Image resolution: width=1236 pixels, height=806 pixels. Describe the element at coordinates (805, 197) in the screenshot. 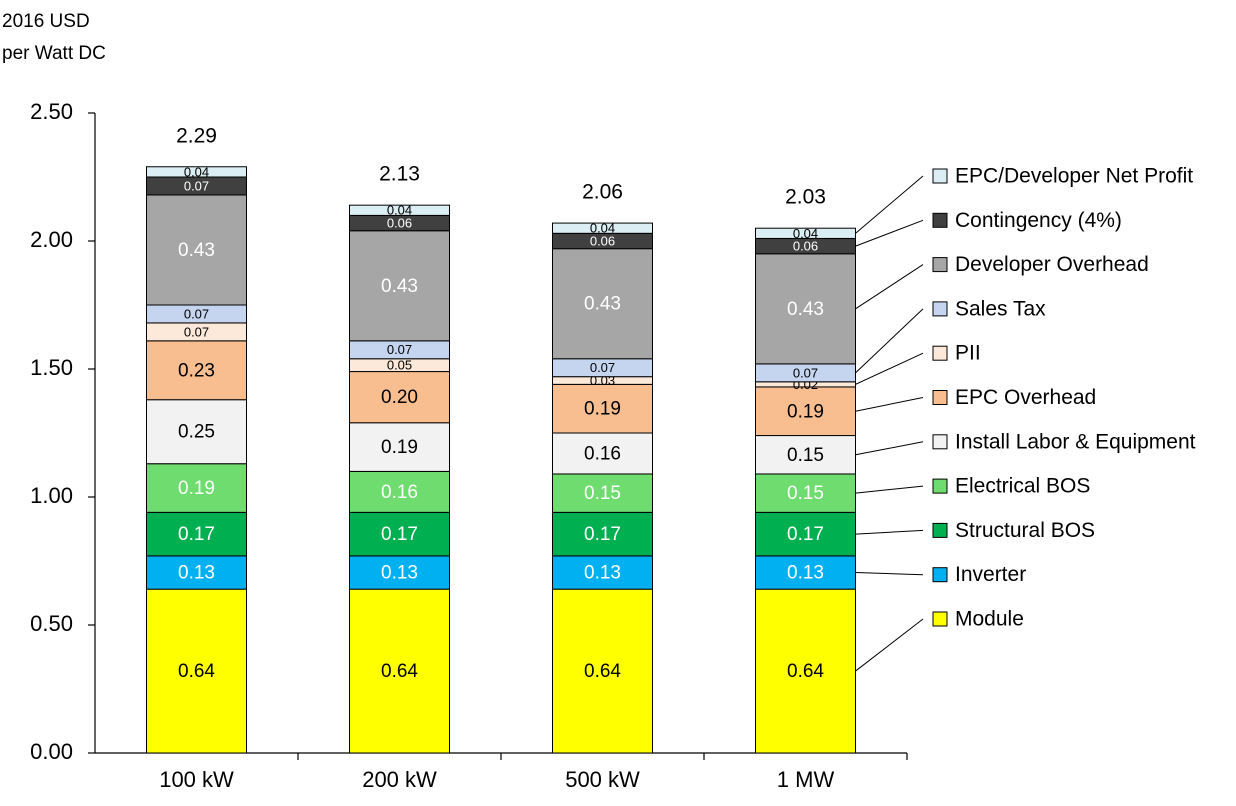

I see `total-label: 2.03` at that location.